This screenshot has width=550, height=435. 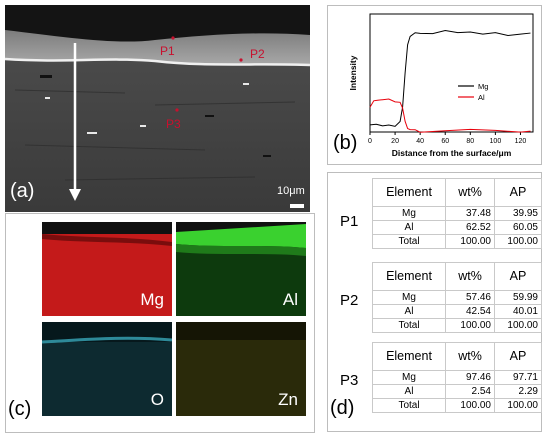 What do you see at coordinates (345, 143) in the screenshot?
I see `panel-b-letter: (b)` at bounding box center [345, 143].